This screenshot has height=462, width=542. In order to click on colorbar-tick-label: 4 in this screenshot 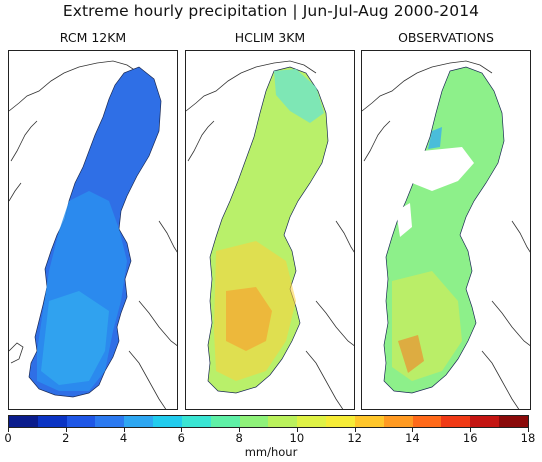, I will do `click(123, 438)`.